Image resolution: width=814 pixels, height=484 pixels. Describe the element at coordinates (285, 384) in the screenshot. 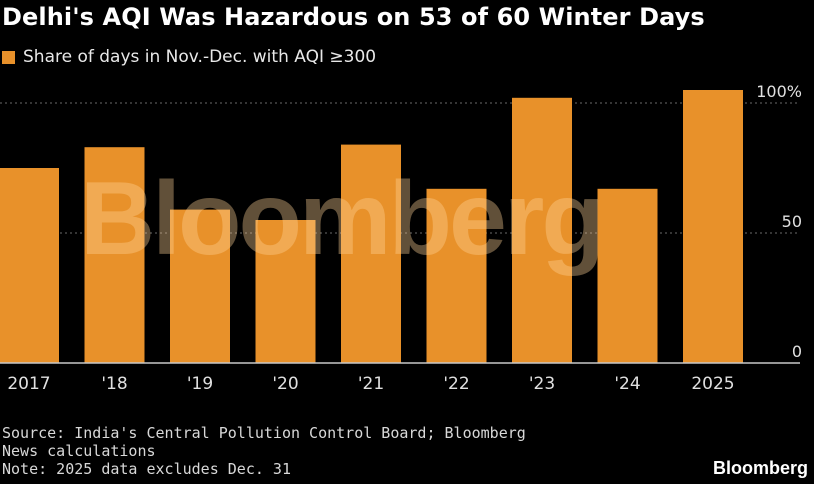

I see `x-tick-label: '20` at that location.